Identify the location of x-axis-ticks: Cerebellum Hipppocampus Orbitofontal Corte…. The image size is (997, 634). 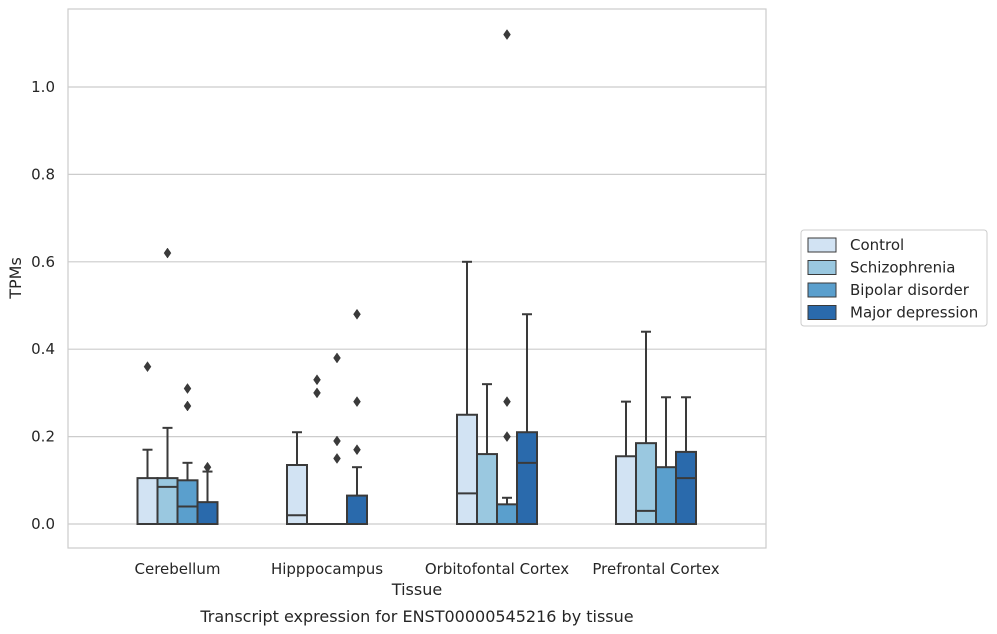
(427, 569).